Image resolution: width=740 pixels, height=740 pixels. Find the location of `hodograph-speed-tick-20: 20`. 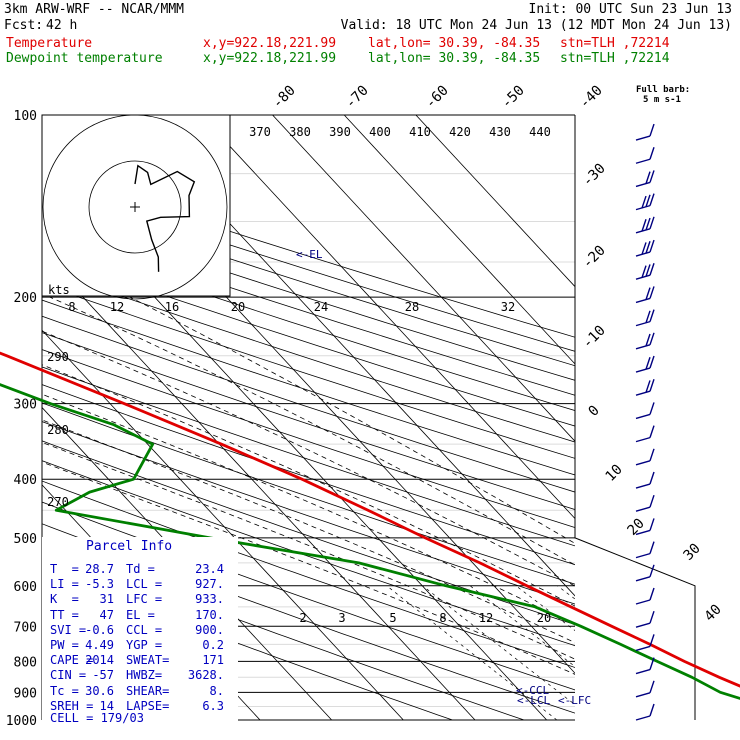

hodograph-speed-tick-20: 20 is located at coordinates (238, 307).